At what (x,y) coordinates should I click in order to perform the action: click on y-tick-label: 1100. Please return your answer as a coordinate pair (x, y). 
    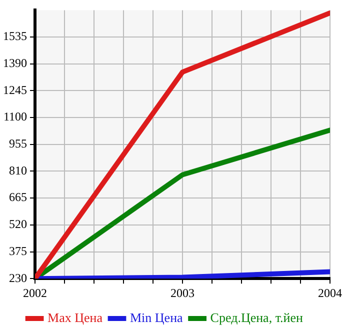
    Looking at the image, I should click on (15, 117).